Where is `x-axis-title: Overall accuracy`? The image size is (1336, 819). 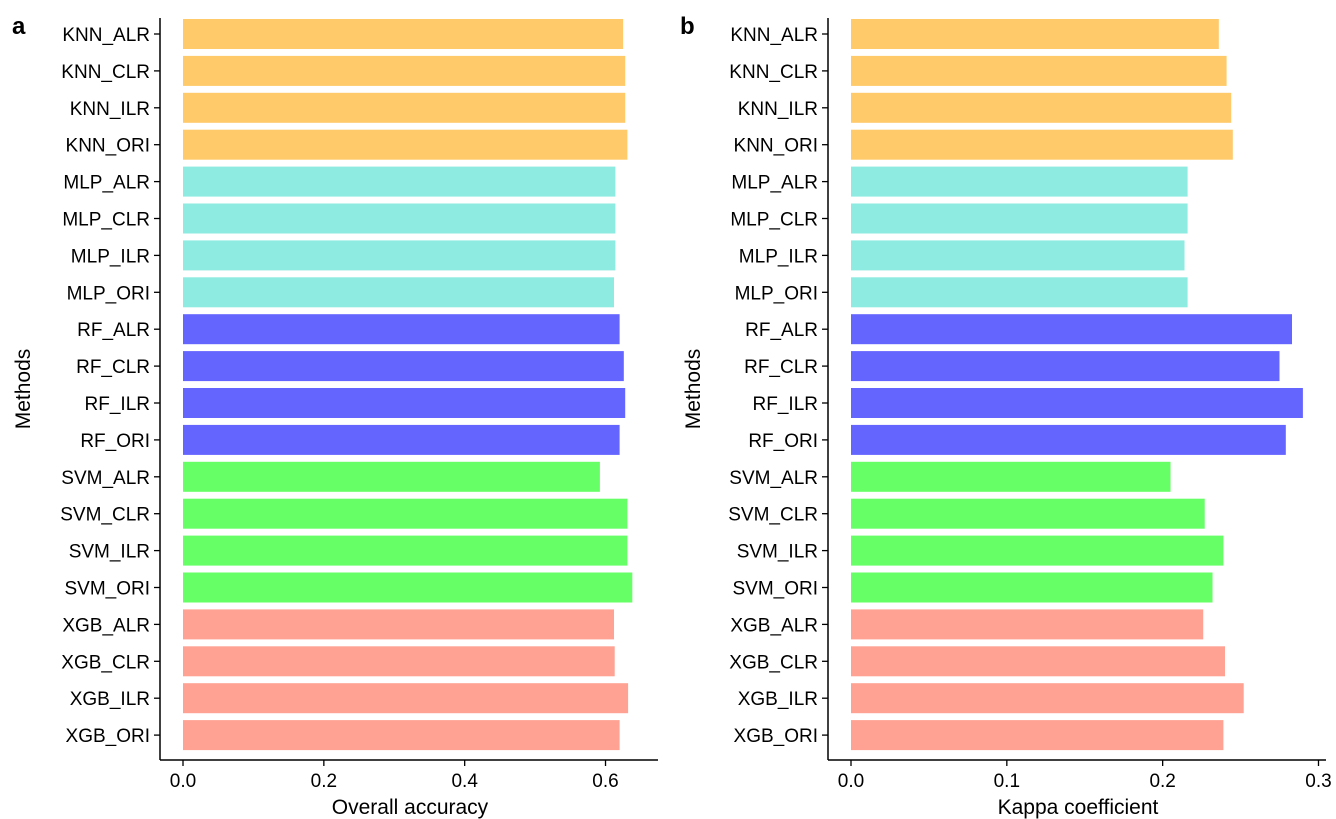
x-axis-title: Overall accuracy is located at coordinates (410, 807).